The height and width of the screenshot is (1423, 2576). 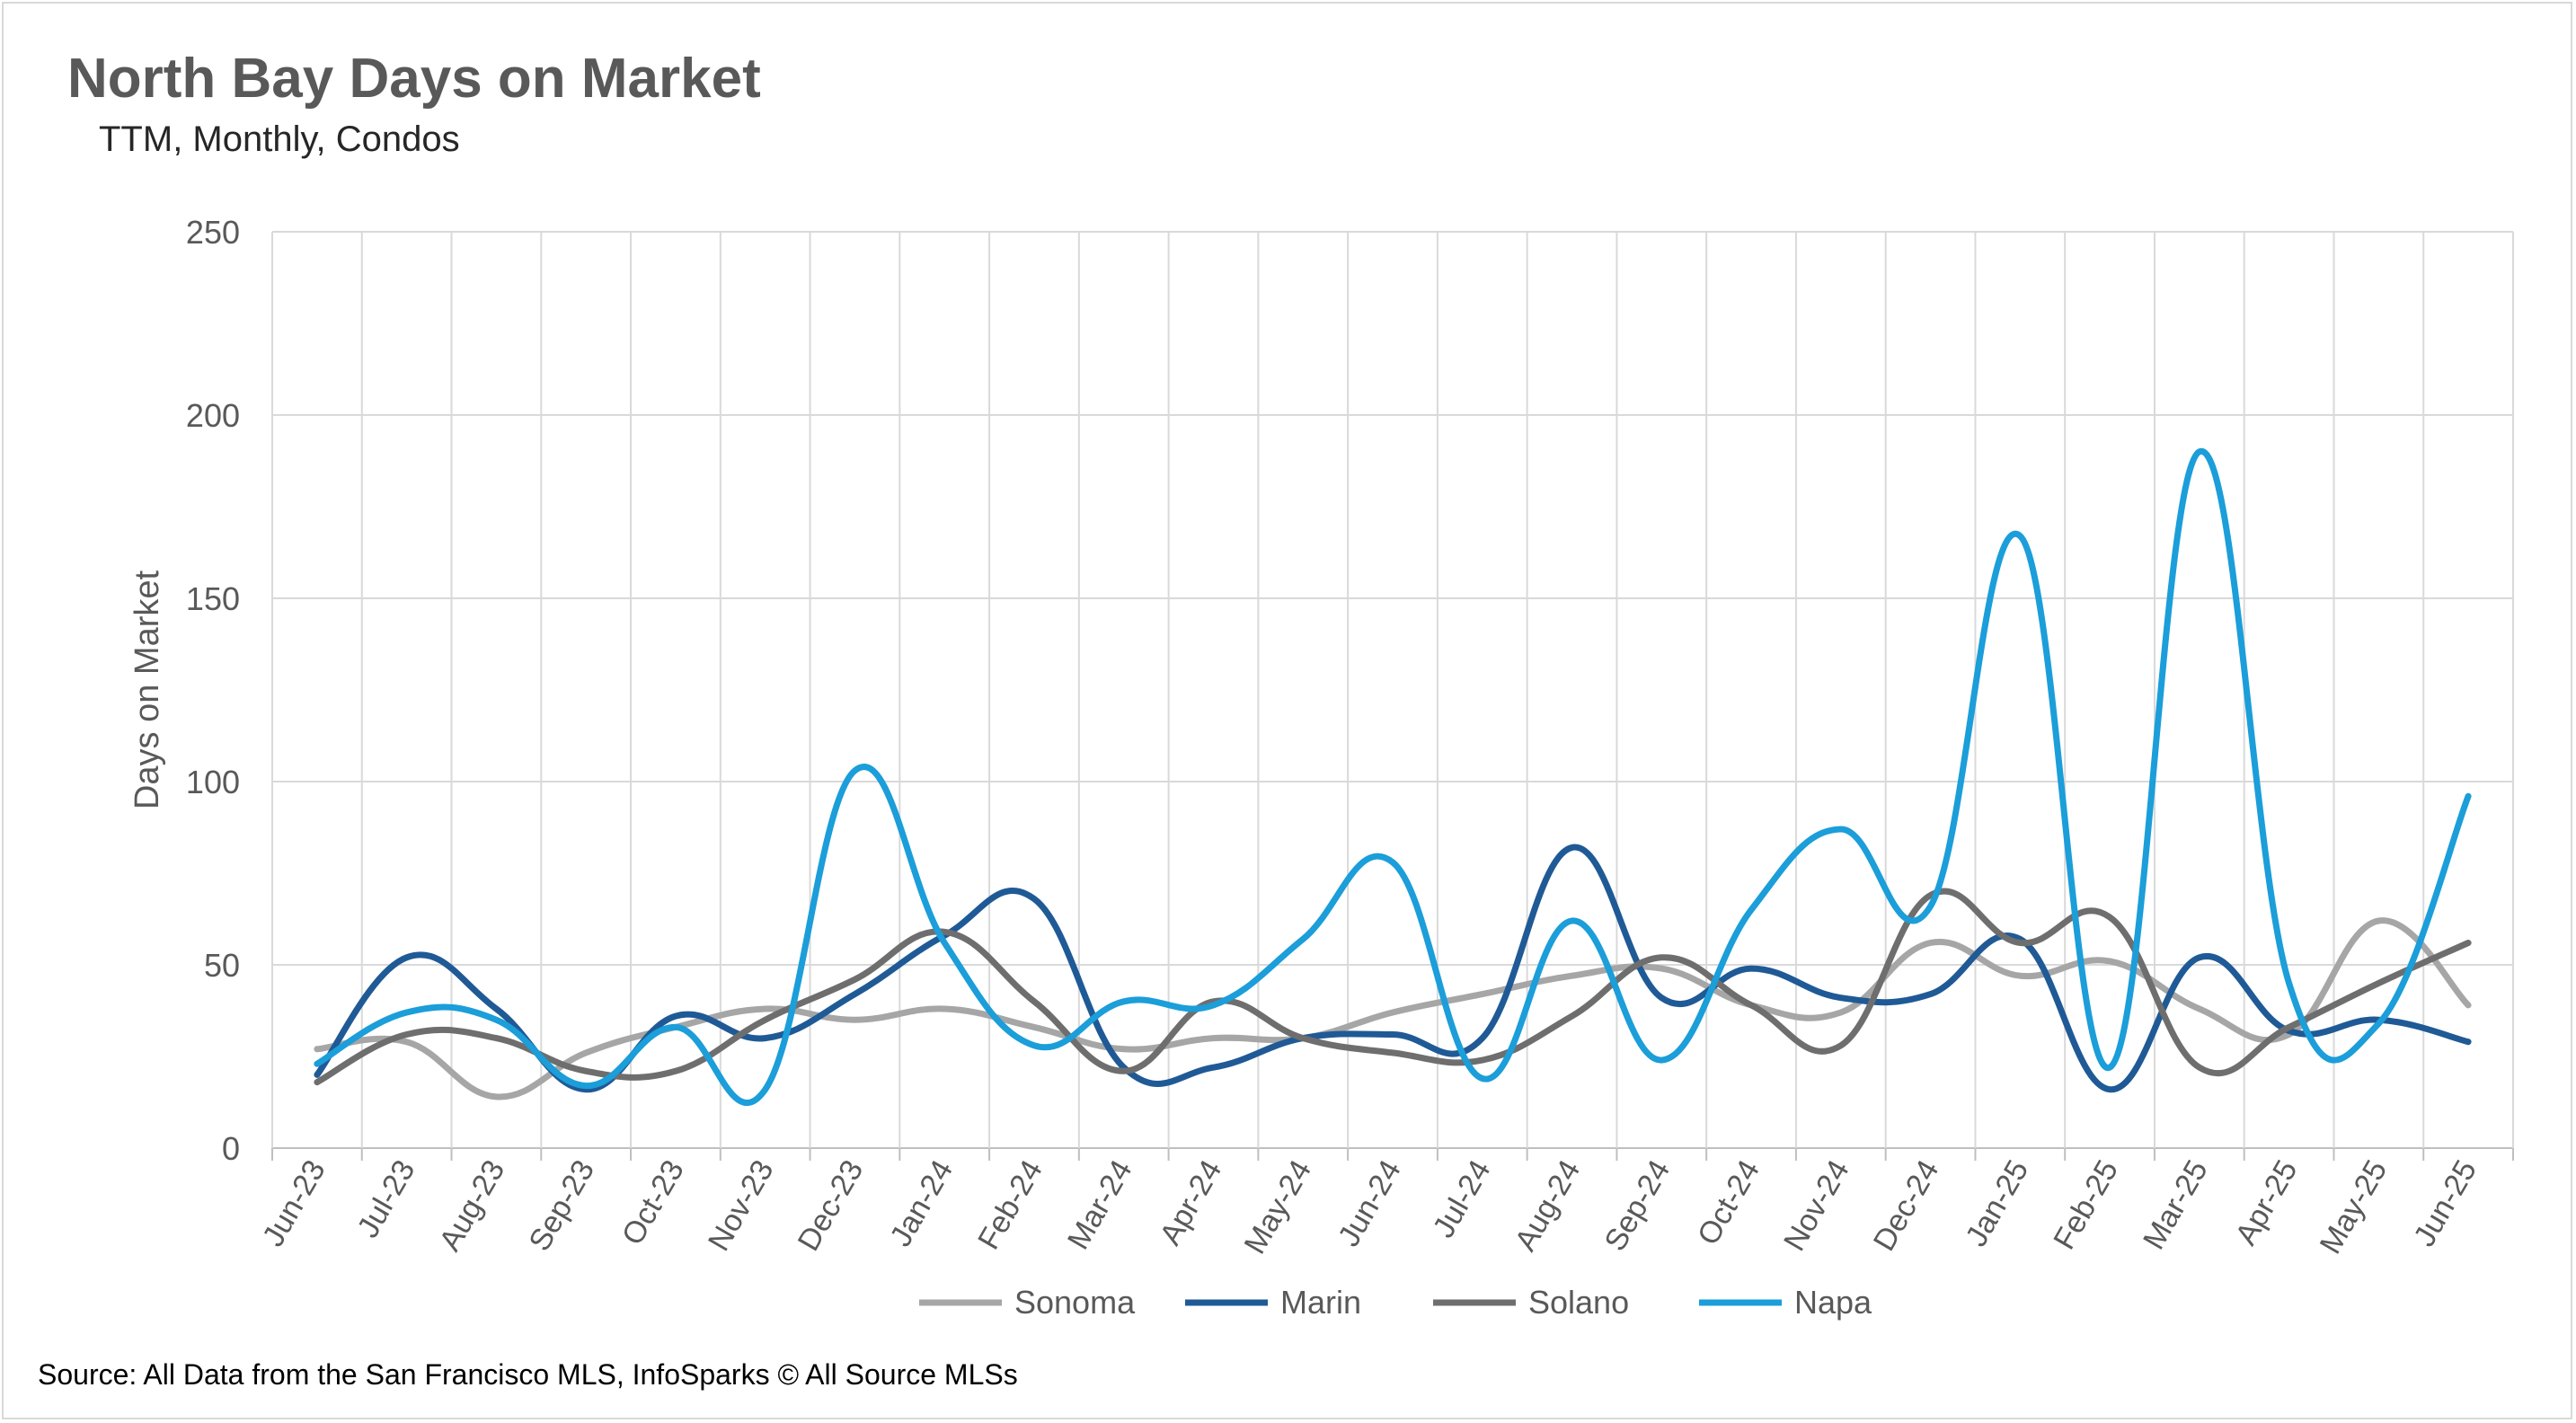 I want to click on y-tick-label: 200, so click(x=213, y=416).